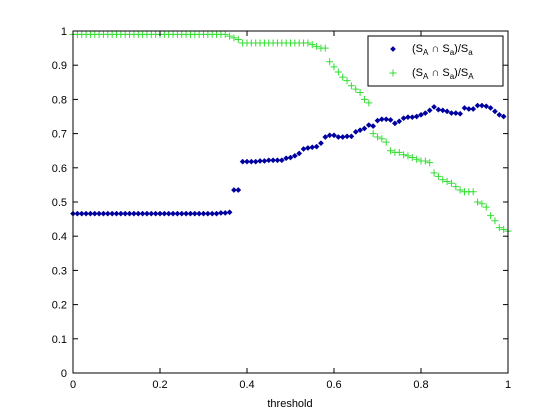 This screenshot has width=560, height=420. Describe the element at coordinates (59, 306) in the screenshot. I see `y-tick-label: 0.2` at that location.